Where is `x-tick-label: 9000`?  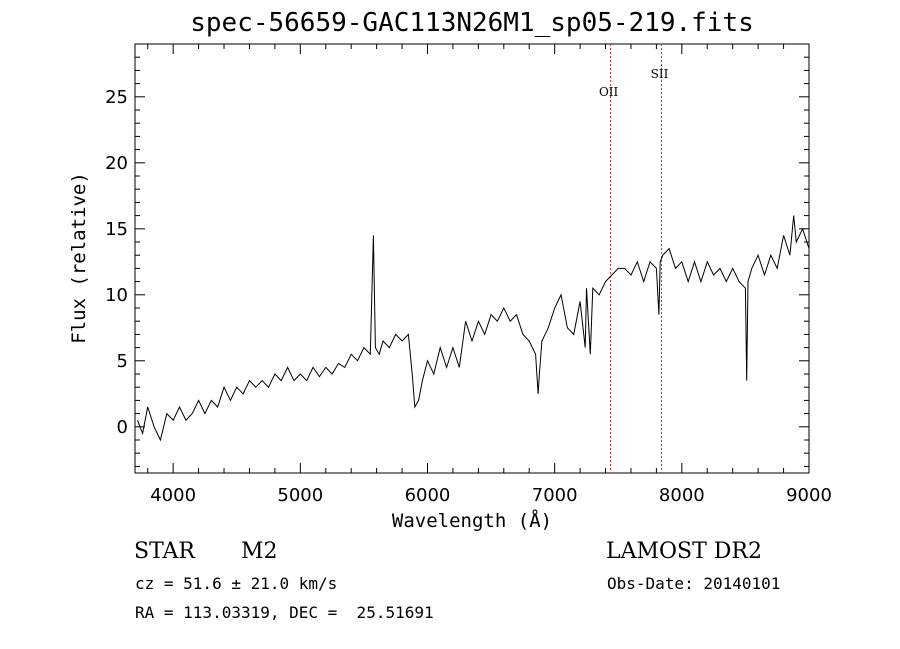
x-tick-label: 9000 is located at coordinates (809, 495).